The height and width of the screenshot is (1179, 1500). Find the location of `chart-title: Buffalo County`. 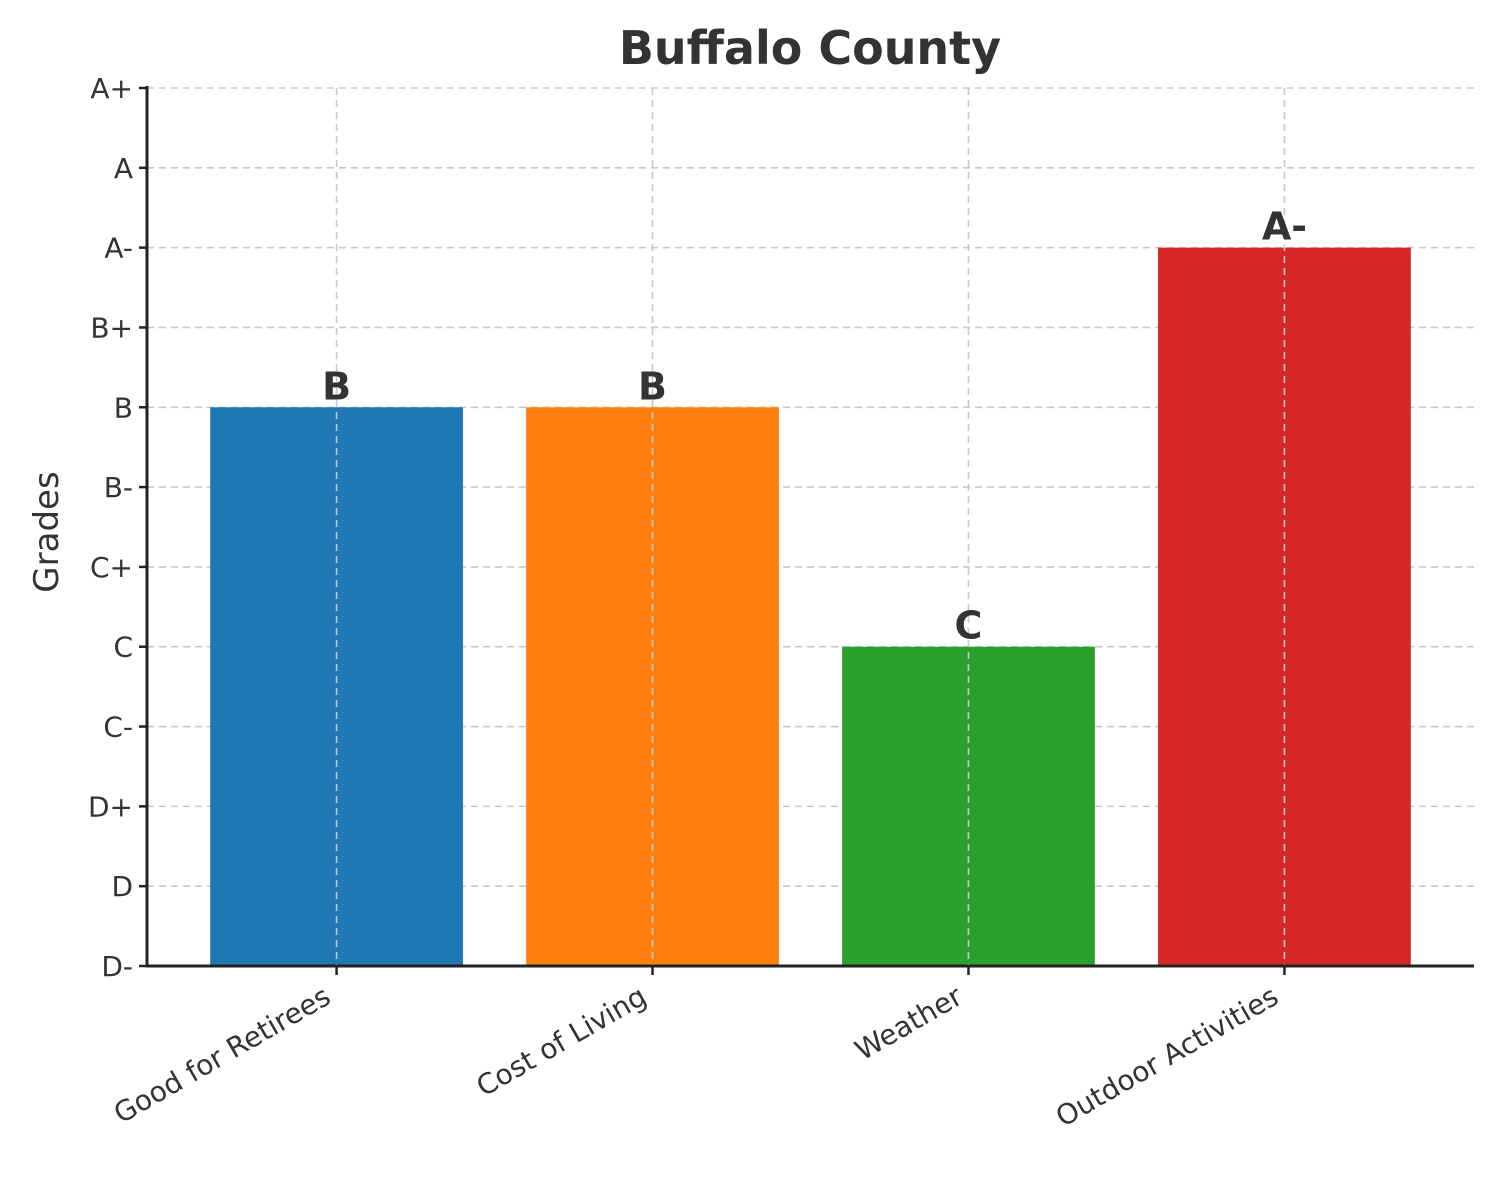

chart-title: Buffalo County is located at coordinates (810, 48).